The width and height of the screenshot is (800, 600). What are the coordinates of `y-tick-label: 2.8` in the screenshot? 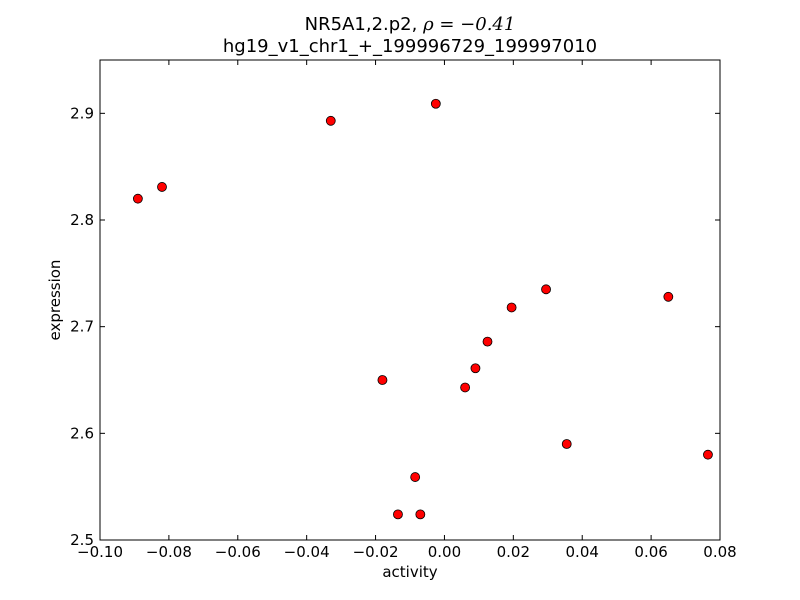 It's located at (82, 220).